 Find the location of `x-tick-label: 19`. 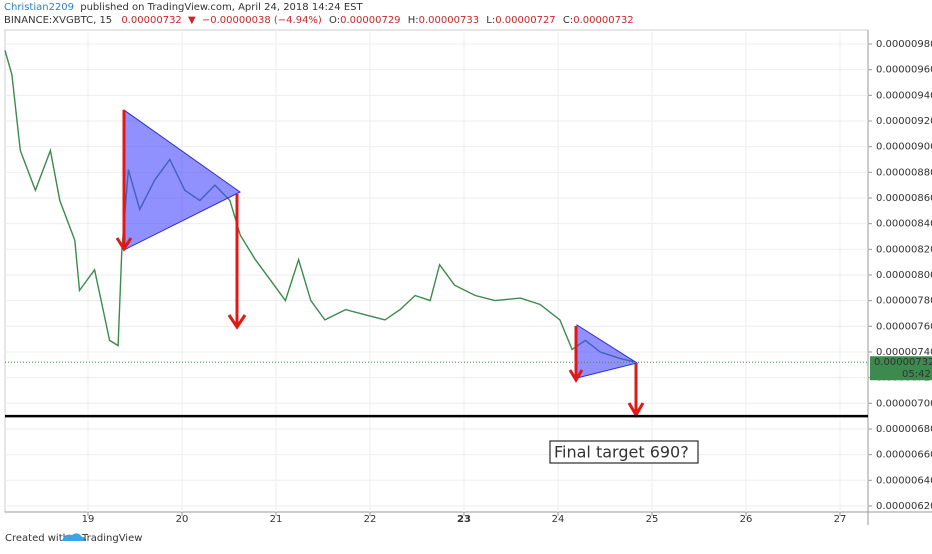

x-tick-label: 19 is located at coordinates (88, 519).